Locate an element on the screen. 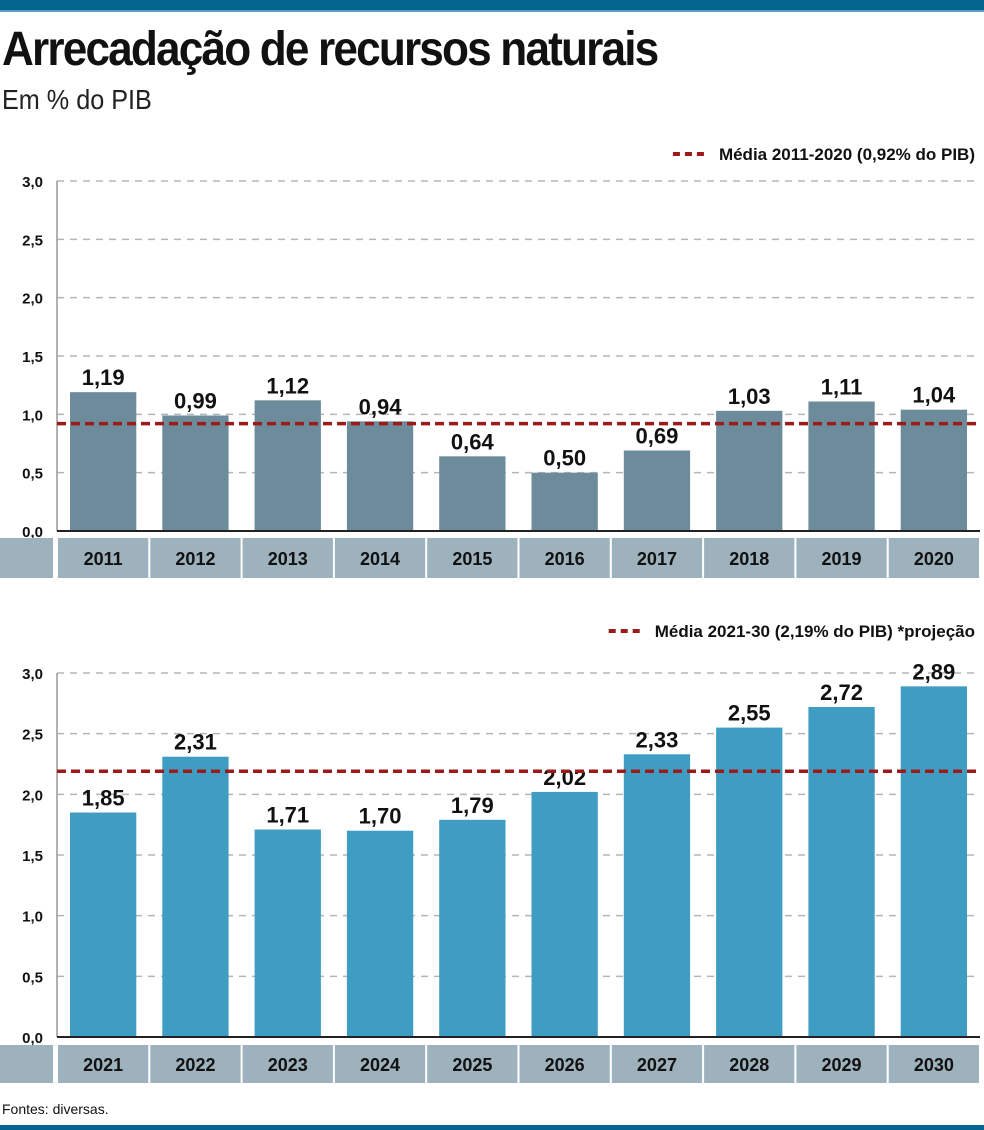 The image size is (984, 1130). data-label: 1,04 is located at coordinates (934, 395).